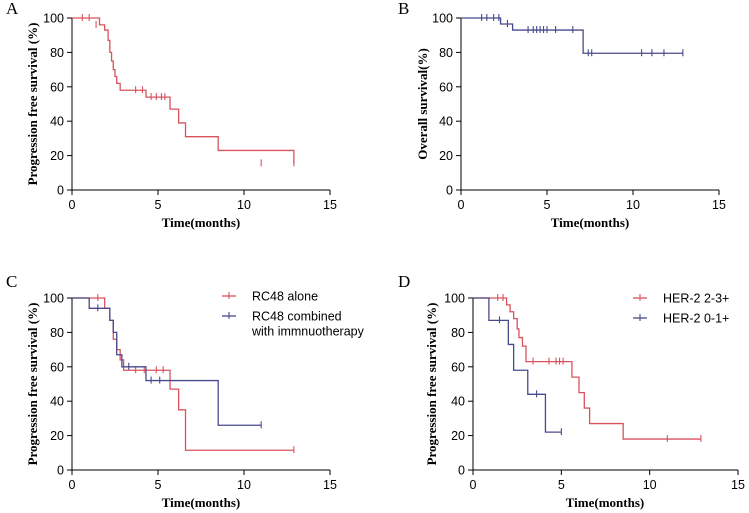 The width and height of the screenshot is (749, 513). I want to click on panel-a-x-axis-title: Time(months), so click(201, 222).